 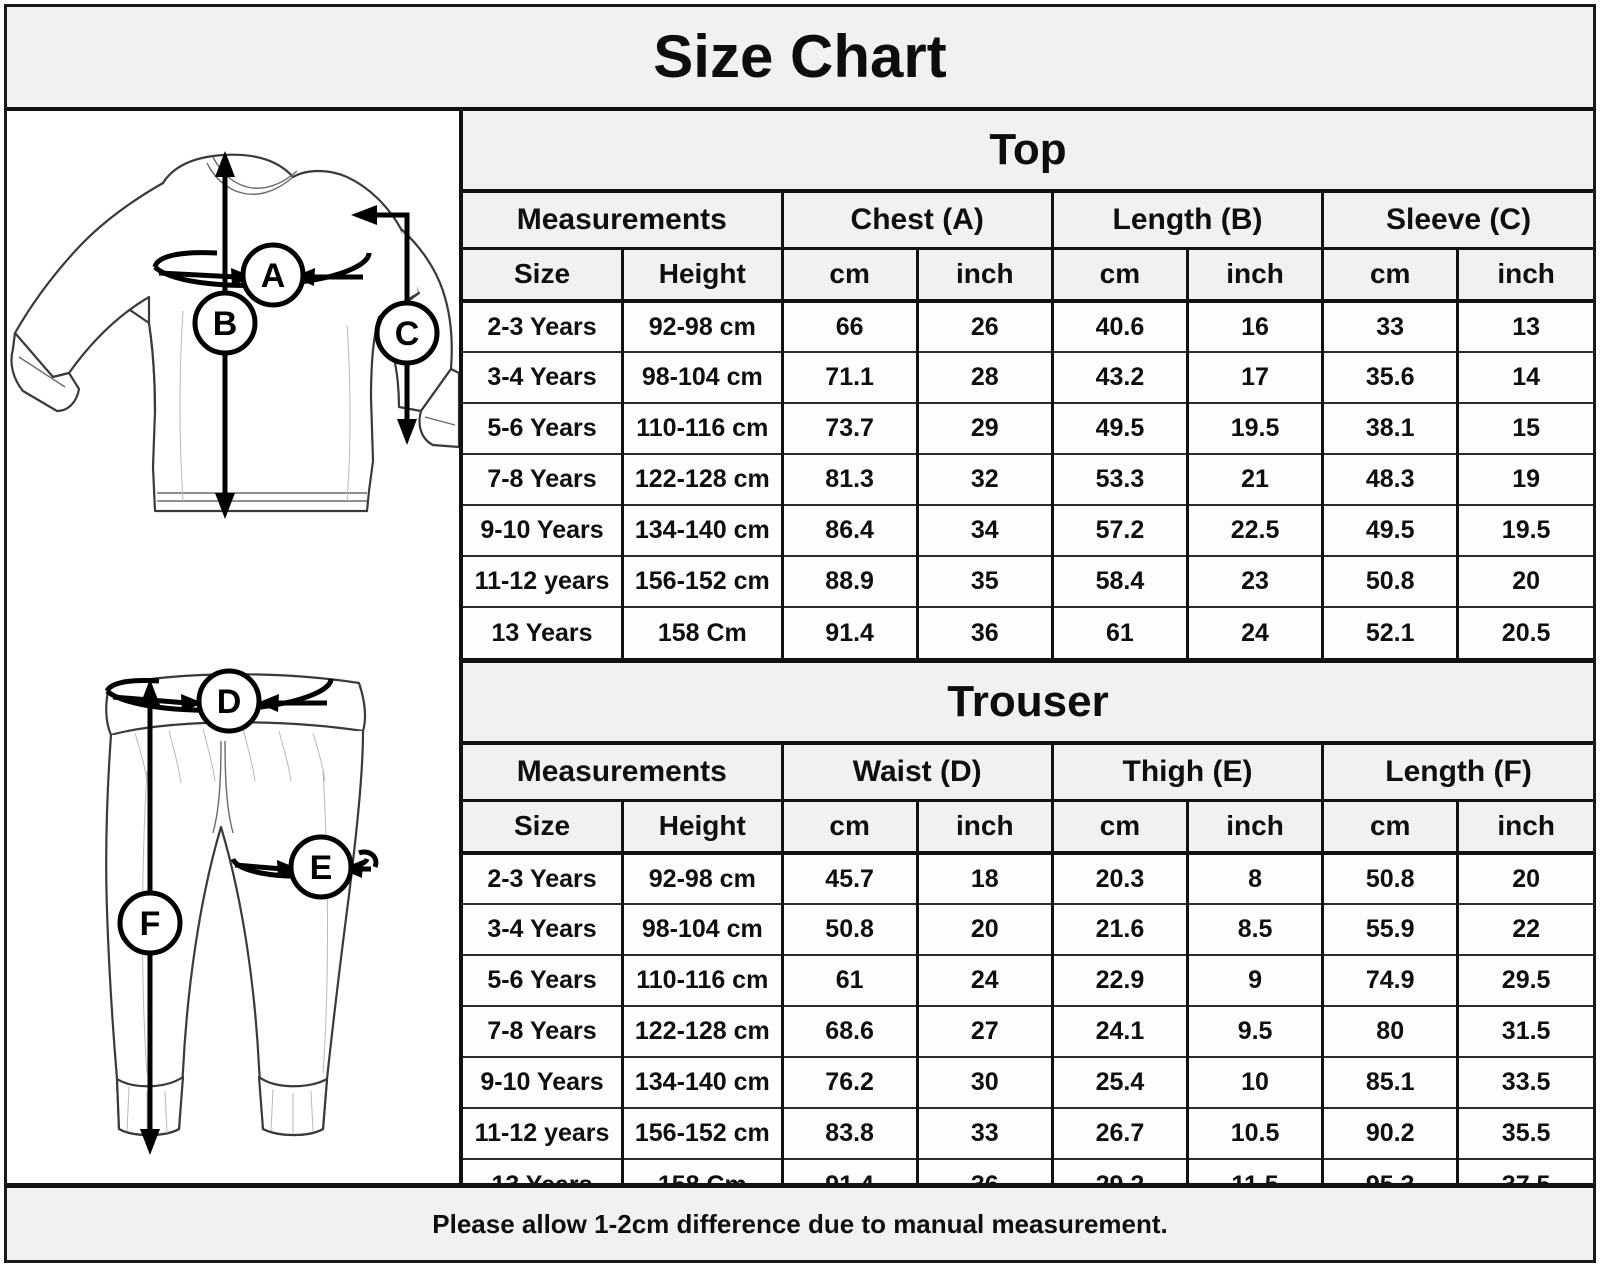 I want to click on cell: 71.1, so click(x=850, y=378).